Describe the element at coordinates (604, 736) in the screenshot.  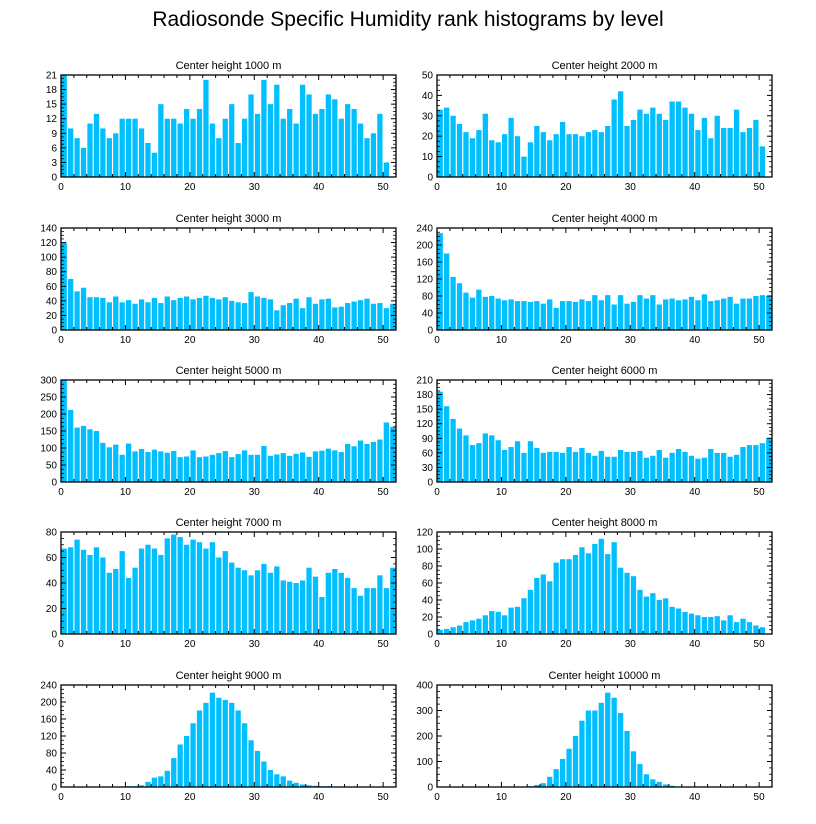
I see `plot-frame` at that location.